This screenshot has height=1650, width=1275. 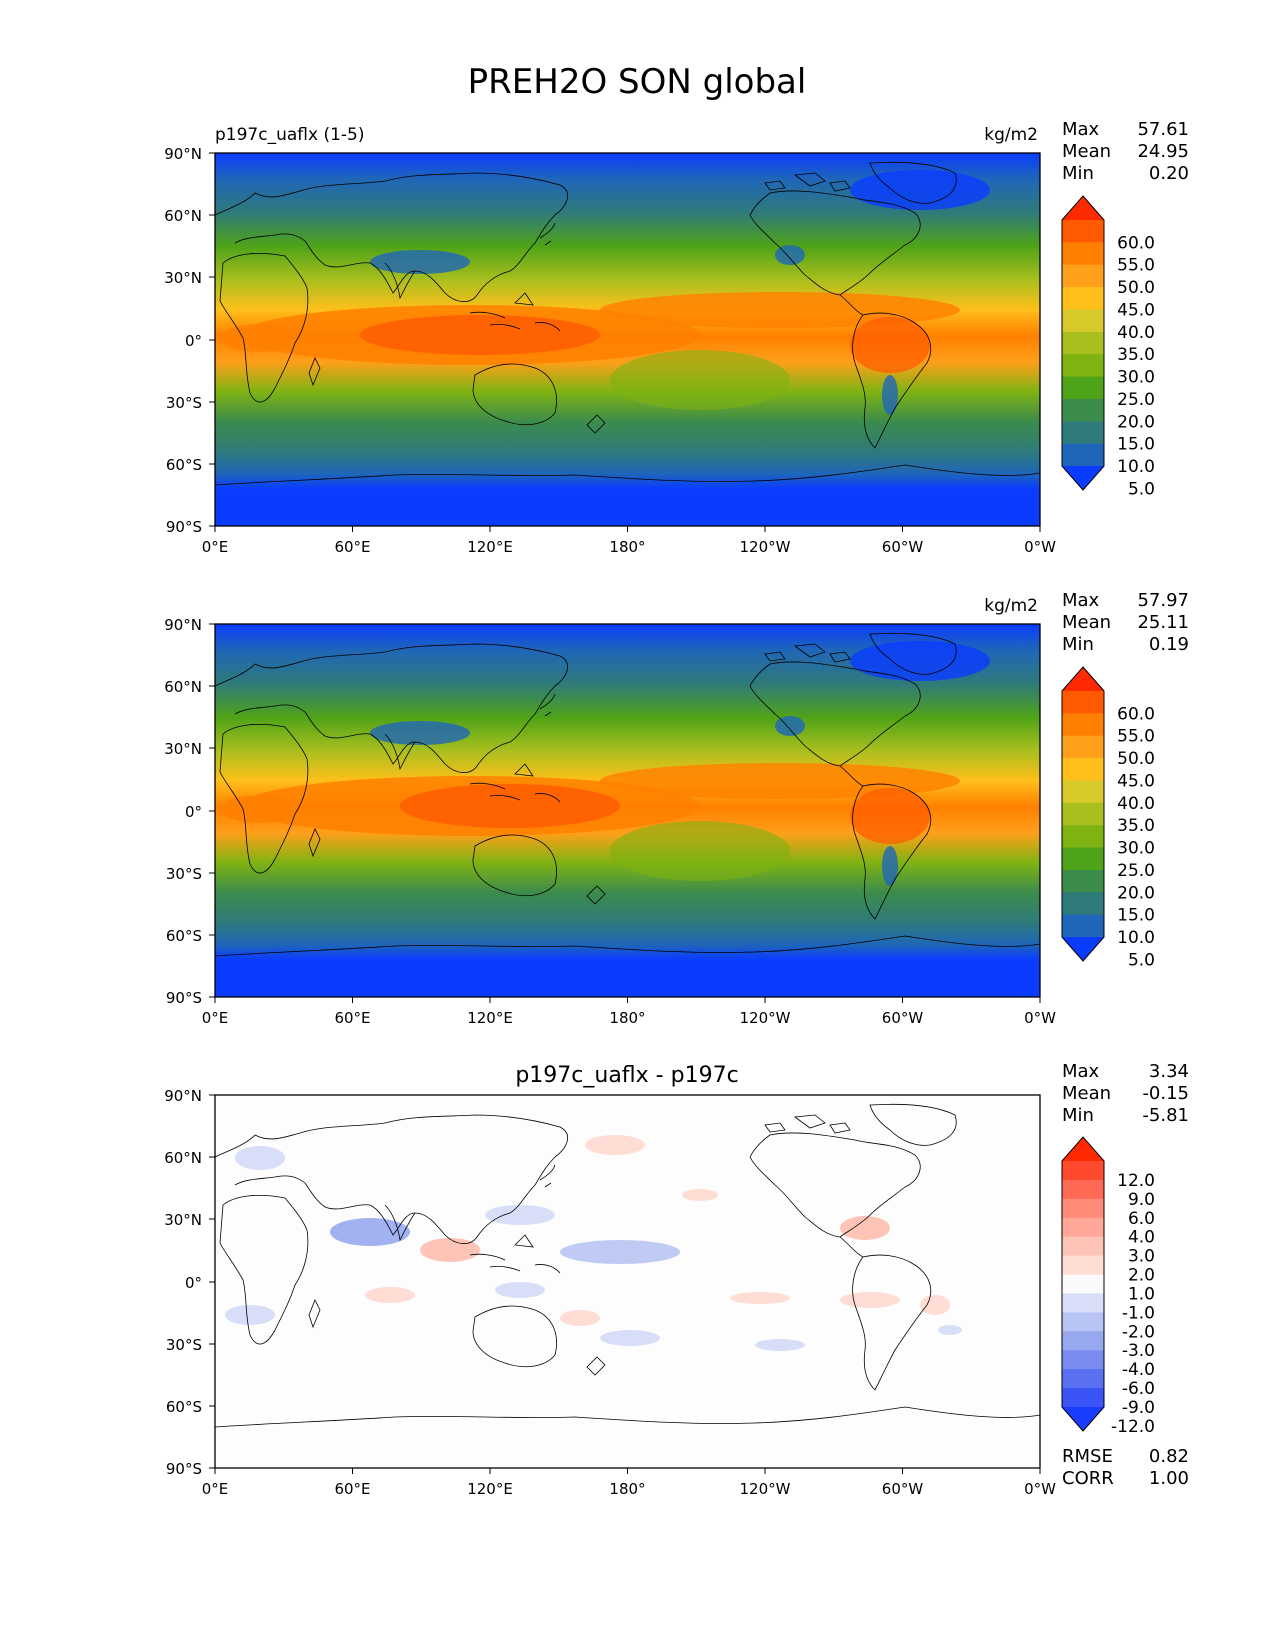 What do you see at coordinates (1141, 1200) in the screenshot?
I see `colorbar-tick-label: 9.0` at bounding box center [1141, 1200].